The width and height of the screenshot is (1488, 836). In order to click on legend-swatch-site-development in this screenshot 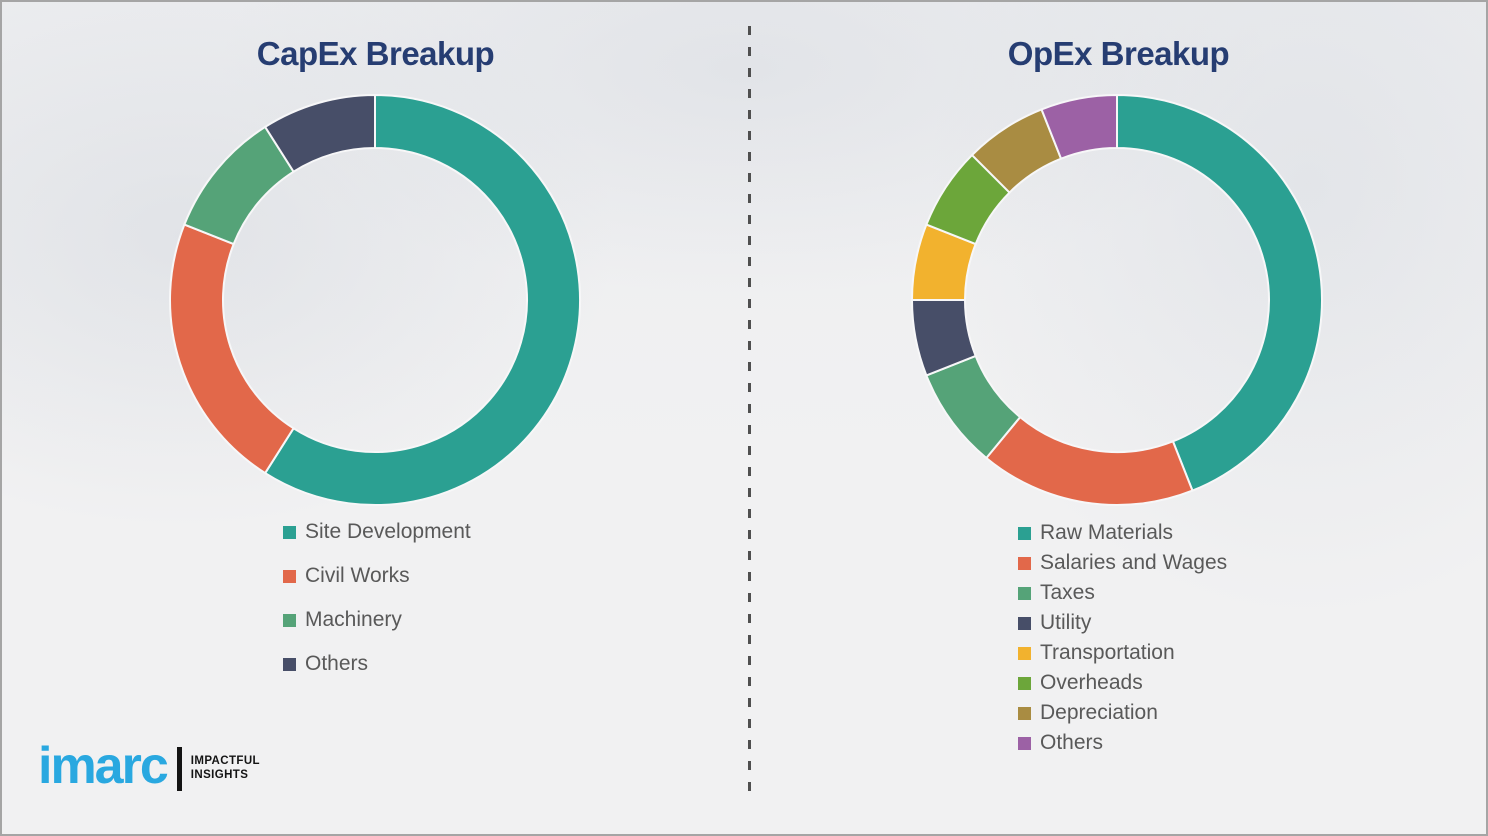, I will do `click(289, 532)`.